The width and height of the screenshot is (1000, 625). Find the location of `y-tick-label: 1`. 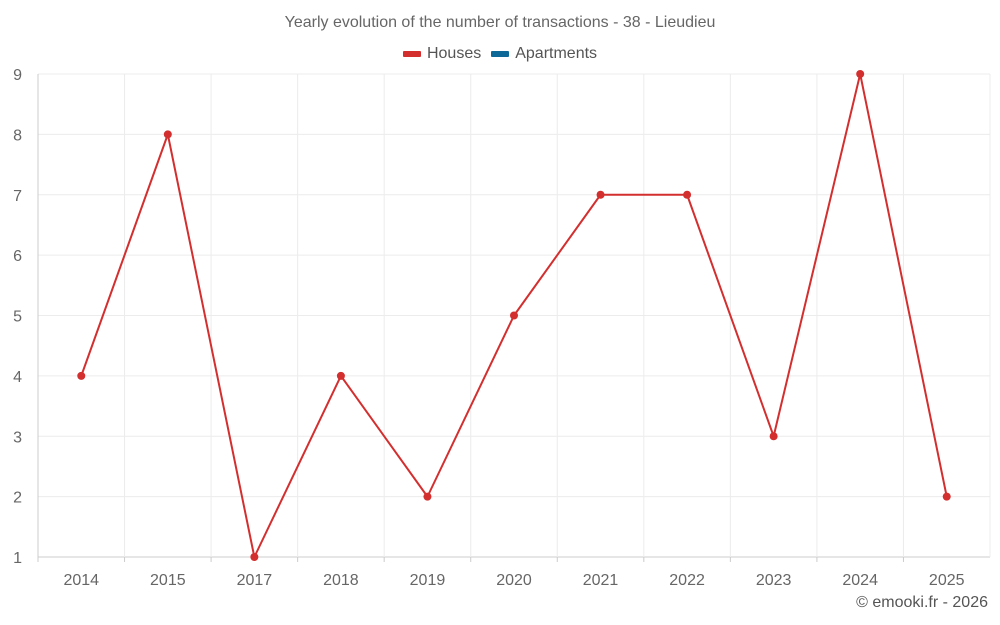

y-tick-label: 1 is located at coordinates (17, 558).